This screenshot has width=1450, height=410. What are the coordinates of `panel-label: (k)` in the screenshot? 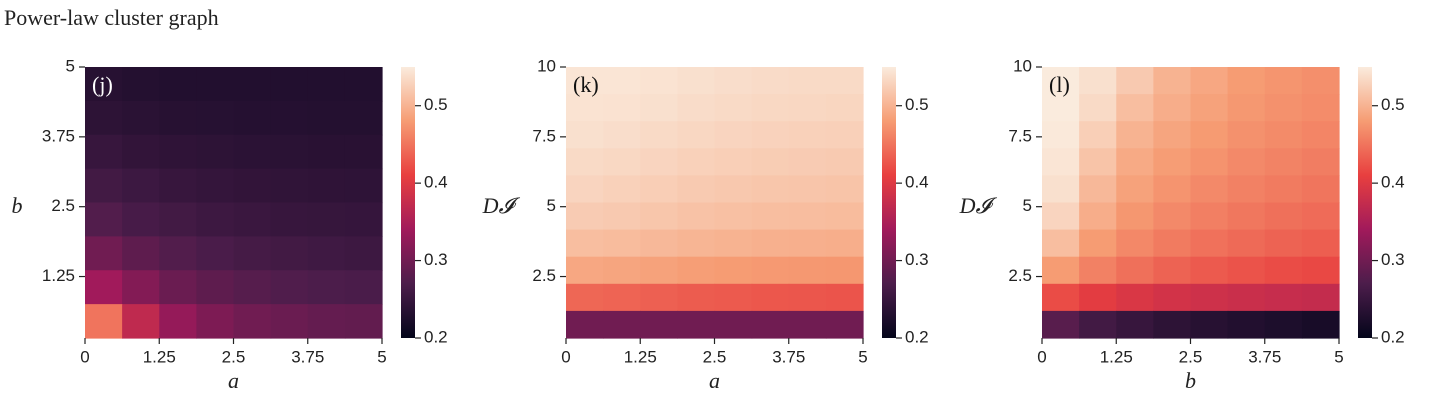 It's located at (586, 84).